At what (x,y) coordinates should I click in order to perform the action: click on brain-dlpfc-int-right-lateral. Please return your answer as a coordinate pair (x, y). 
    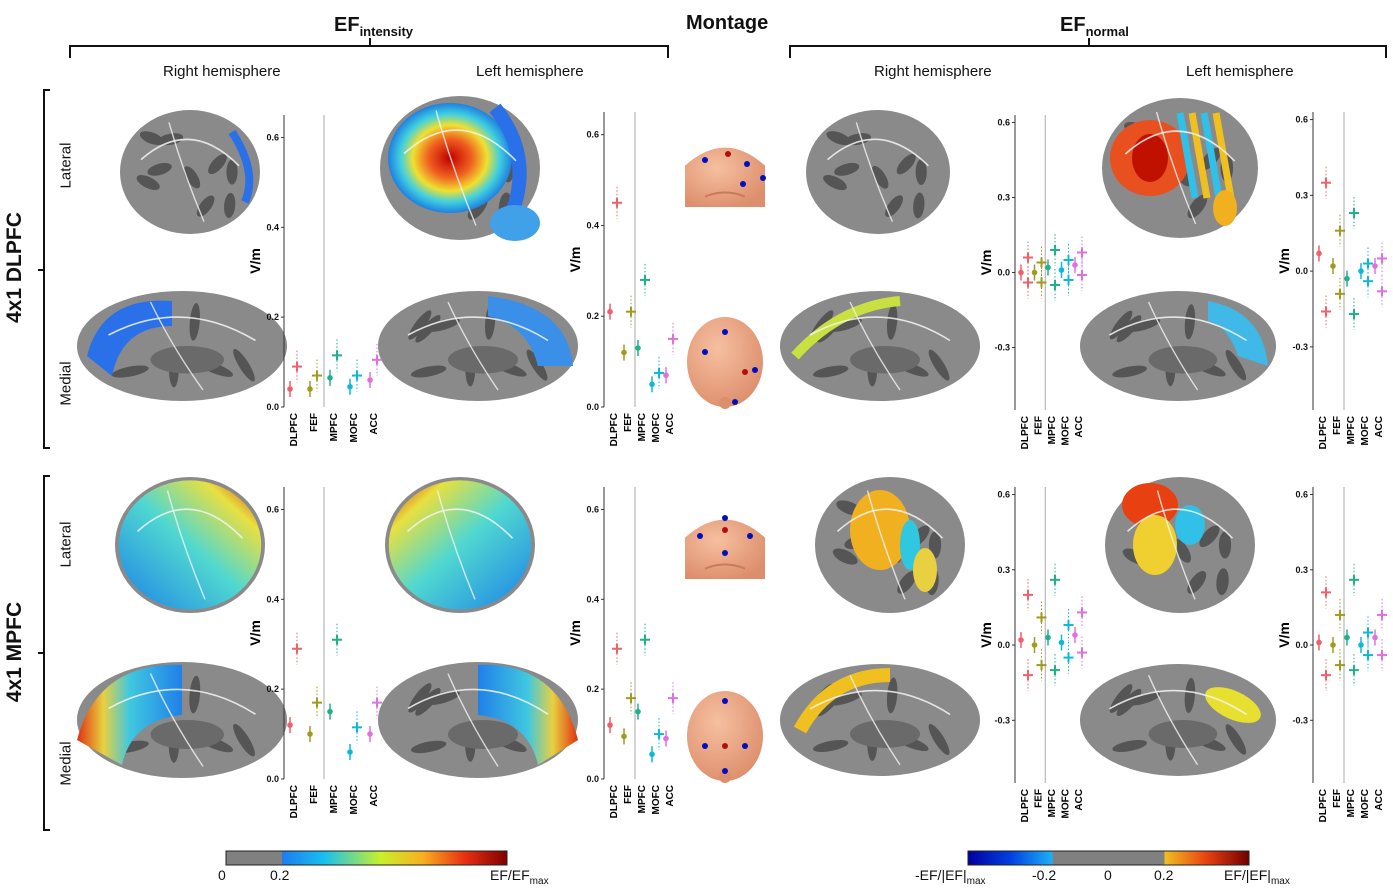
    Looking at the image, I should click on (190, 172).